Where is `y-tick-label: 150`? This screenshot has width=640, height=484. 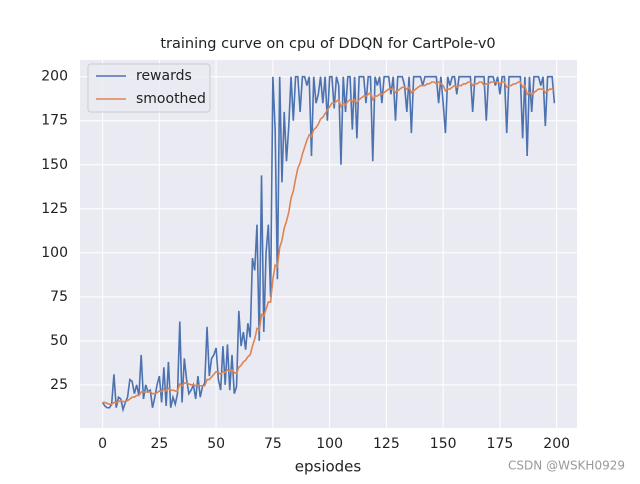
y-tick-label: 150 is located at coordinates (54, 165).